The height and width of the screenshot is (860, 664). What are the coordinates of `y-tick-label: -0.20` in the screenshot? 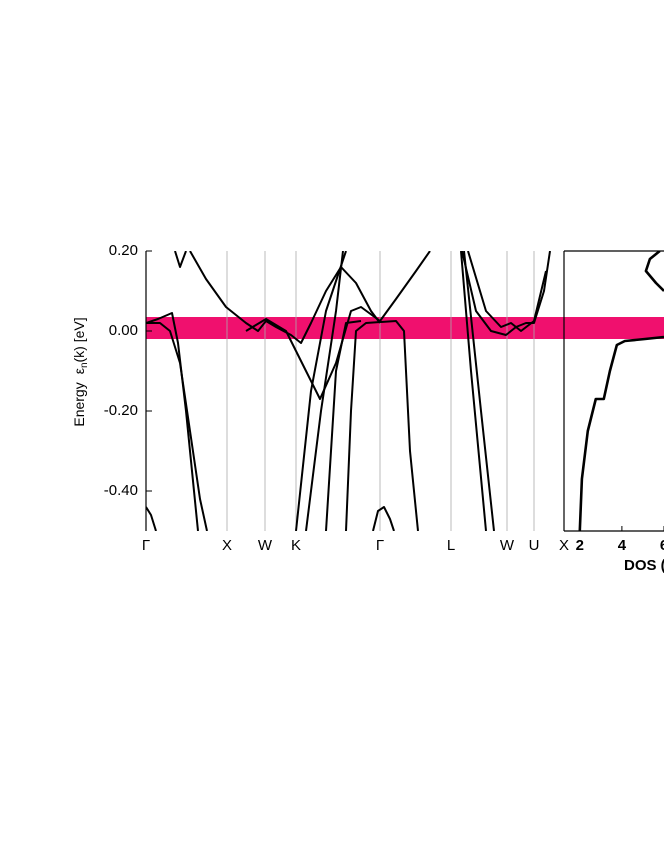 It's located at (121, 410).